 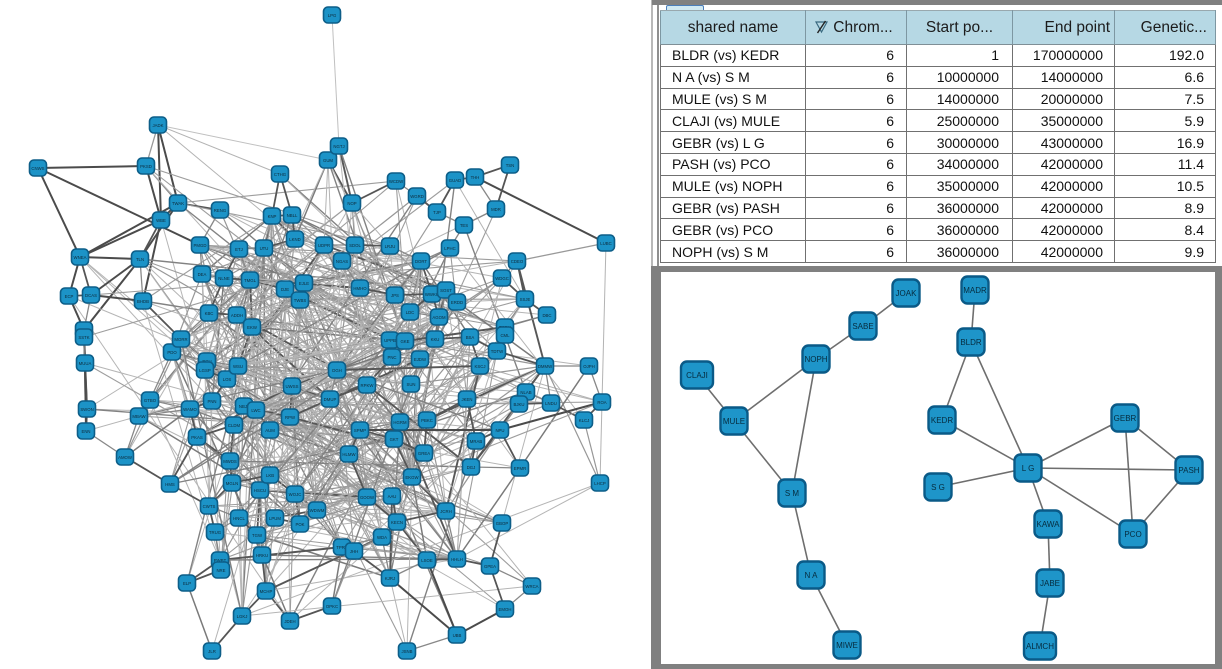 I want to click on svg-text: PDO, so click(x=172, y=352).